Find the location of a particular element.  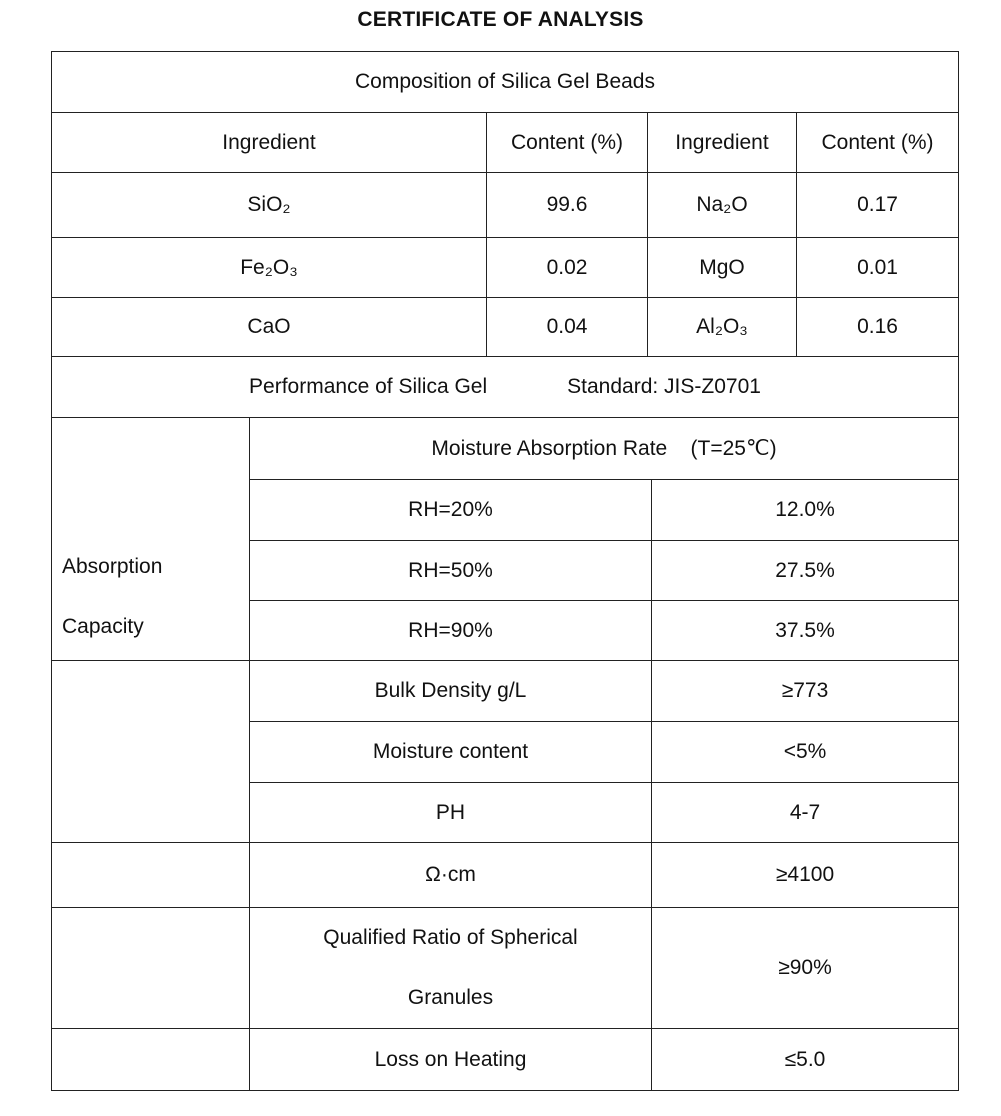

absorption-label: Absorption is located at coordinates (112, 566).